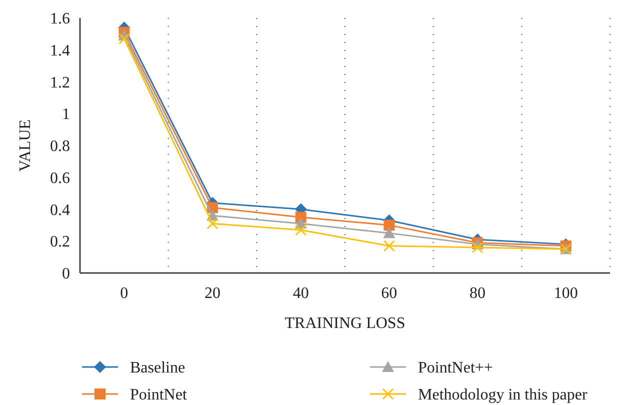  Describe the element at coordinates (60, 178) in the screenshot. I see `y-tick-label: 0.6` at that location.